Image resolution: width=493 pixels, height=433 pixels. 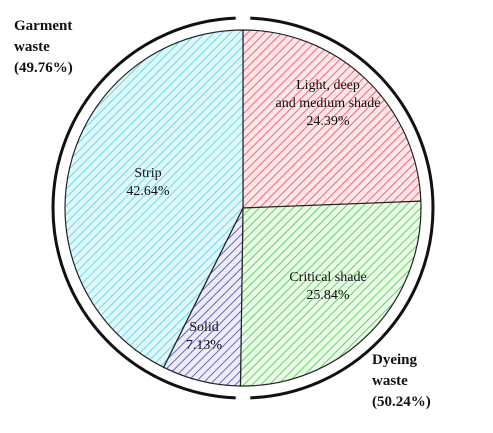 I want to click on group-label-garment: Garment waste (49.76%), so click(x=43, y=47).